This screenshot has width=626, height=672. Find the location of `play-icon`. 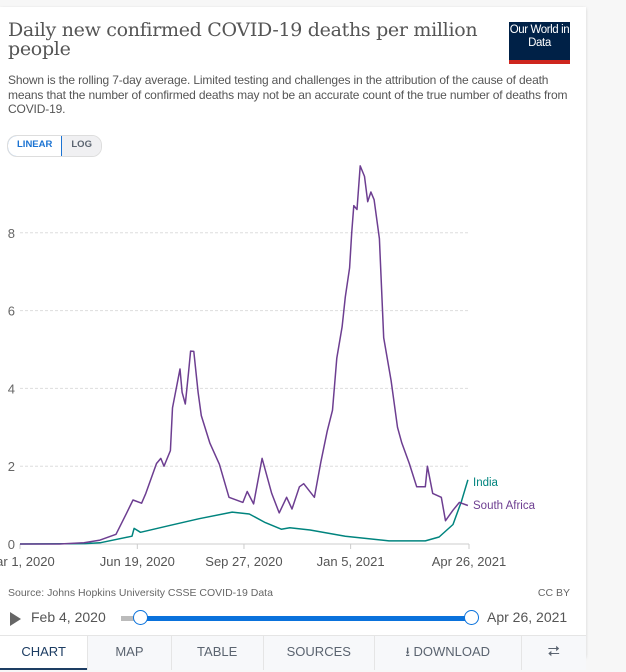

play-icon is located at coordinates (15, 619).